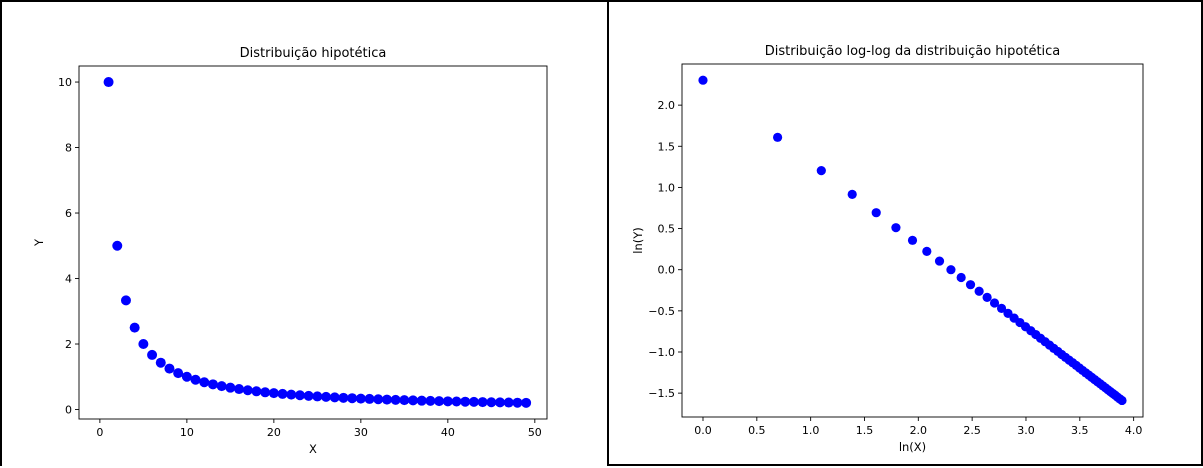 The width and height of the screenshot is (1203, 468). What do you see at coordinates (667, 105) in the screenshot?
I see `chart1-y-tick-label: 2.0` at bounding box center [667, 105].